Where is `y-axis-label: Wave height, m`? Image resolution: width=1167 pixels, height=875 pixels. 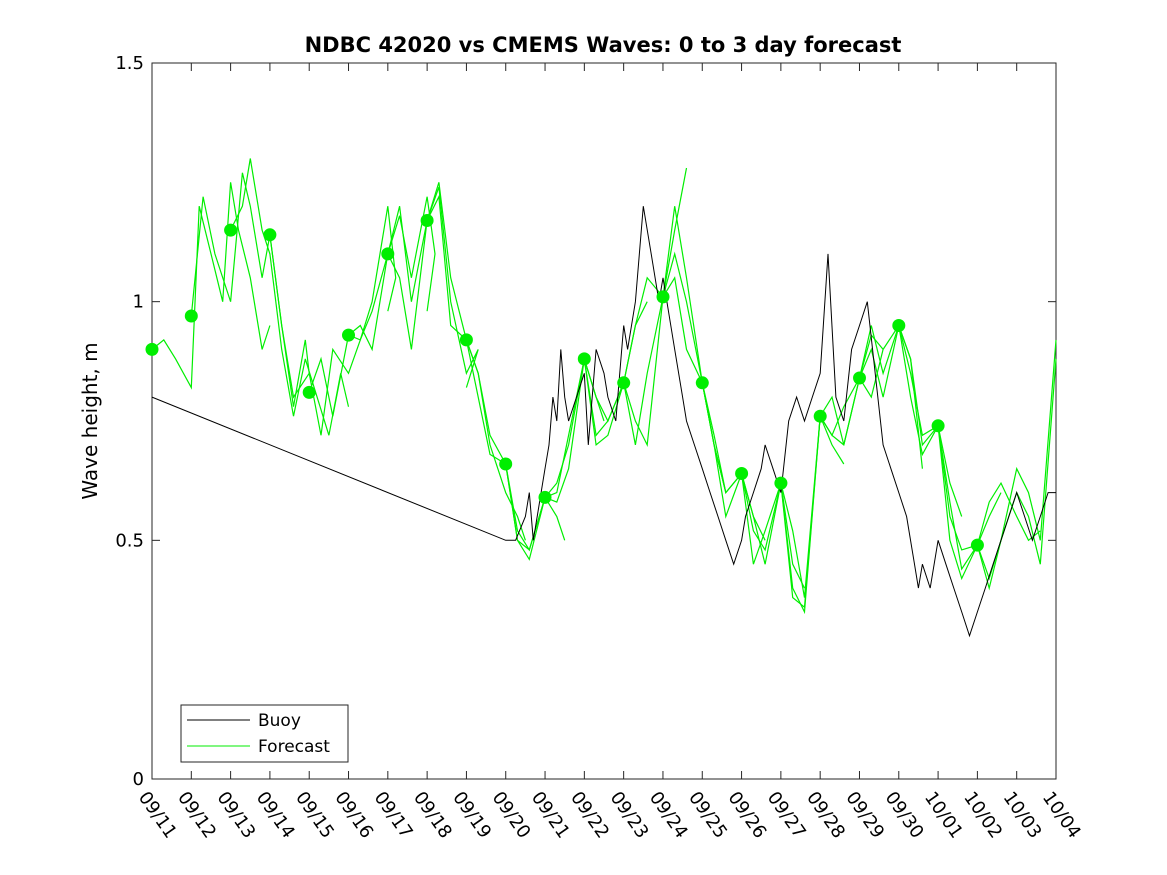 y-axis-label: Wave height, m is located at coordinates (90, 420).